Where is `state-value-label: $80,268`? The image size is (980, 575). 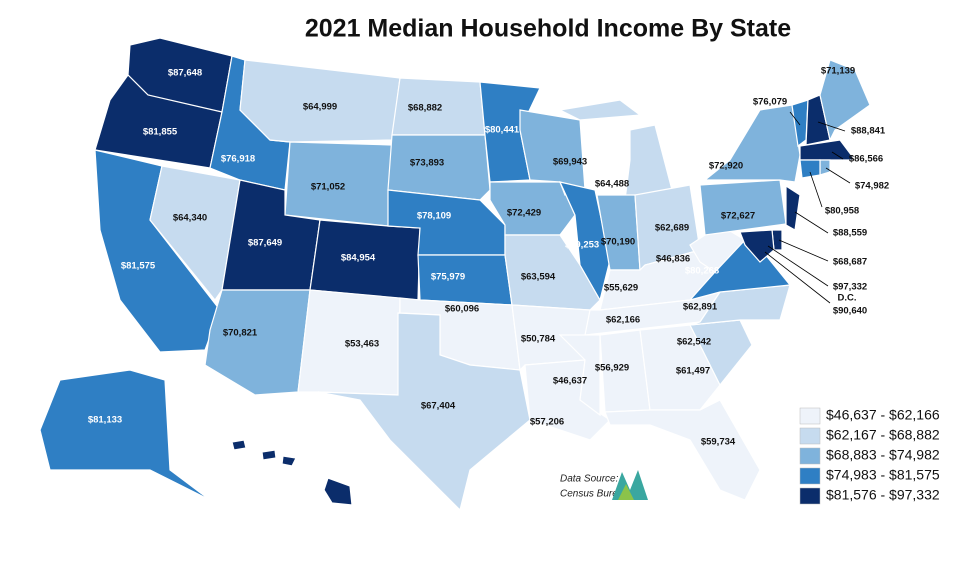
state-value-label: $80,268 is located at coordinates (702, 271).